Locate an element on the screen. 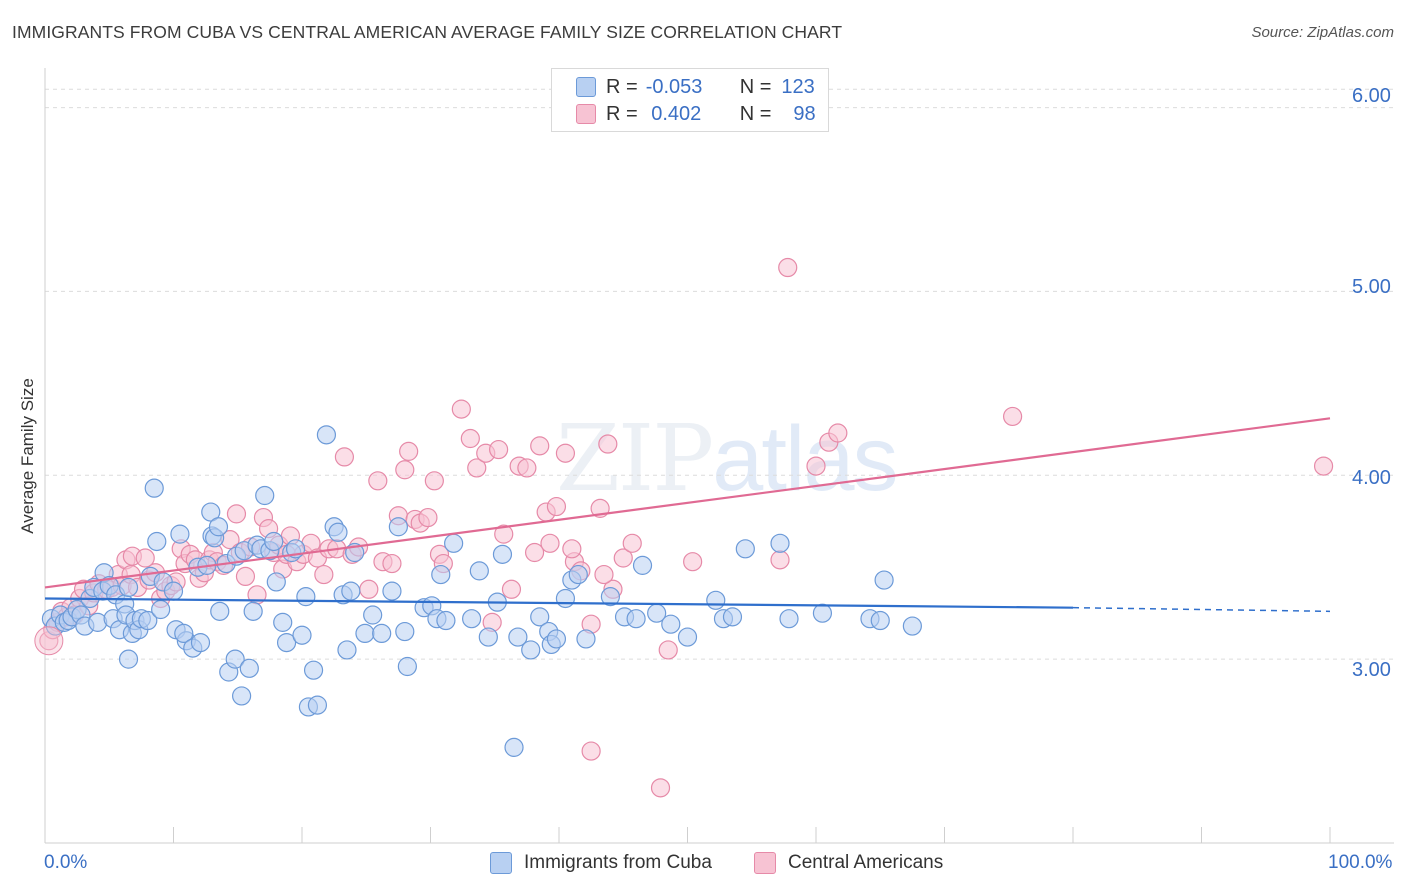 This screenshot has height=892, width=1406. legend-item-cuba: Immigrants from Cuba is located at coordinates (601, 863).